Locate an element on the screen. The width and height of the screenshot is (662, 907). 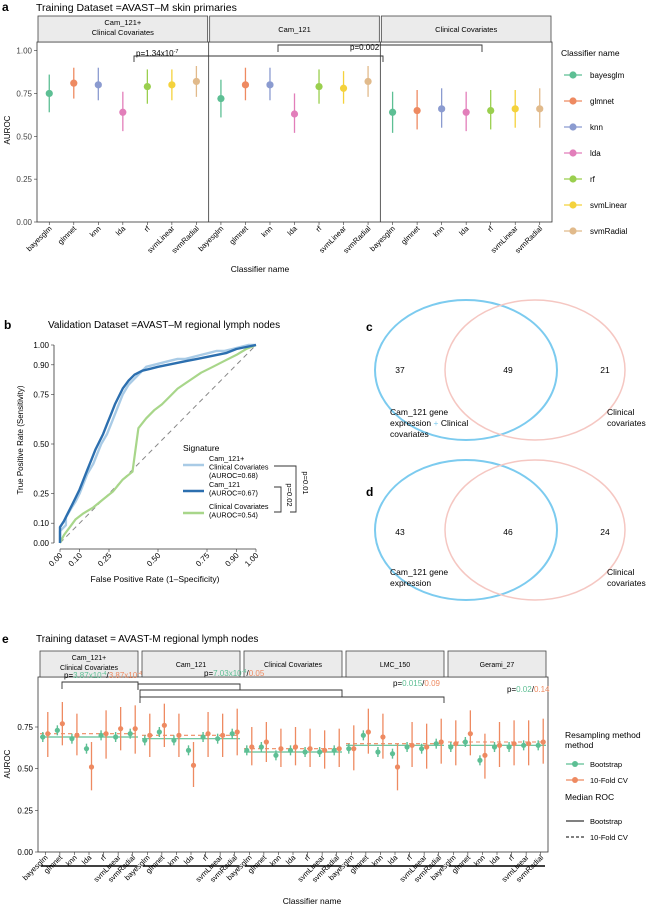
panel-b-diagonal is located at coordinates (158, 444).